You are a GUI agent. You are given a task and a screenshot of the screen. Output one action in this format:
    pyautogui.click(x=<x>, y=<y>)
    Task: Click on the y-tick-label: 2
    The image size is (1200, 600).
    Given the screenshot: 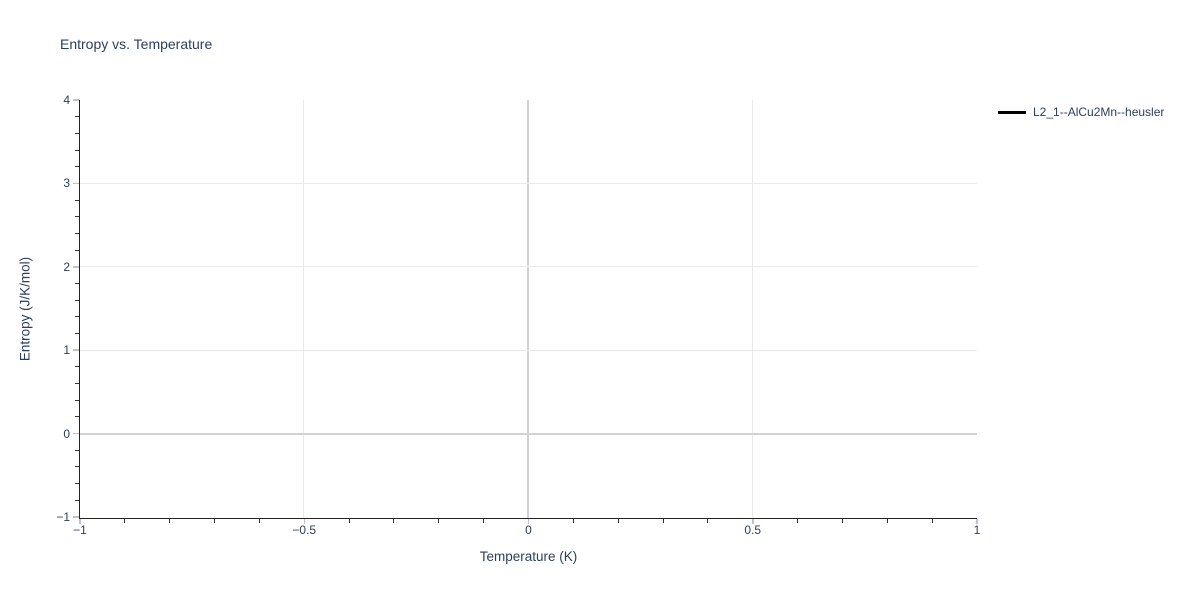 What is the action you would take?
    pyautogui.click(x=66, y=266)
    